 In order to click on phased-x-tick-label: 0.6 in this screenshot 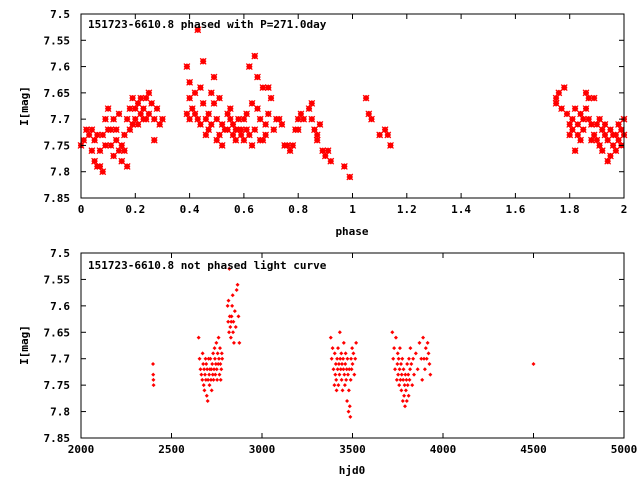, I will do `click(244, 209)`.